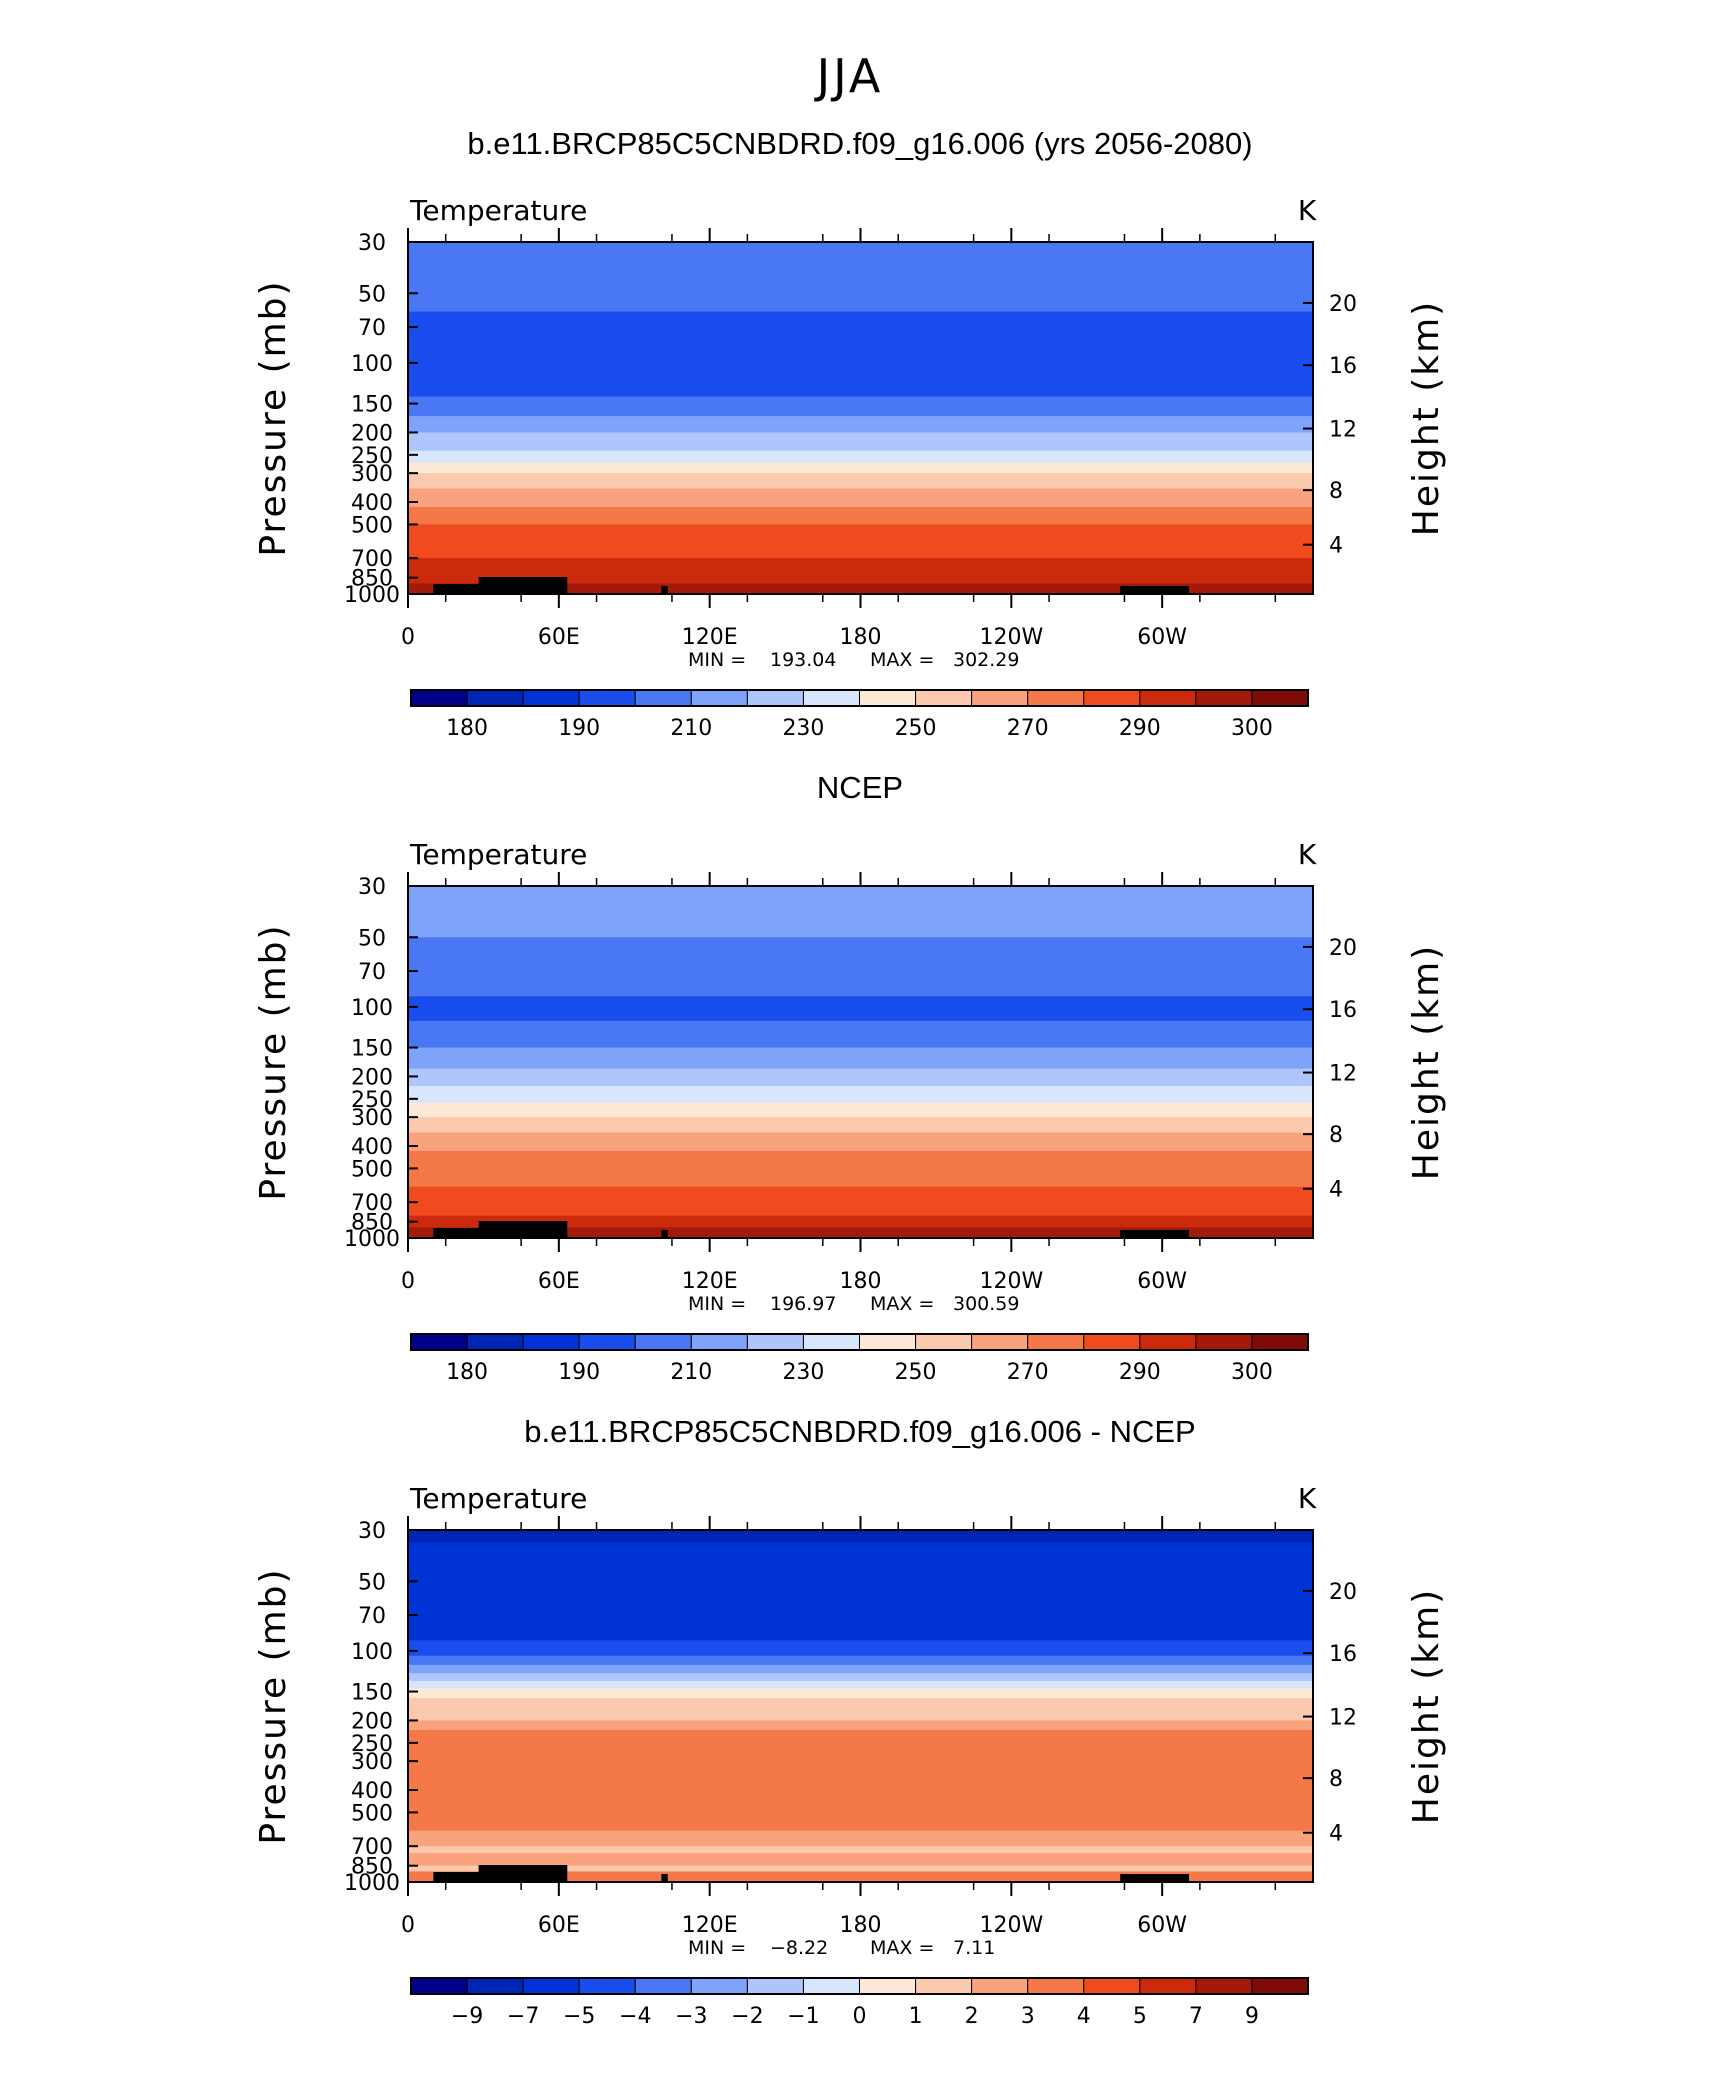  What do you see at coordinates (974, 1948) in the screenshot?
I see `max-value: 7.11` at bounding box center [974, 1948].